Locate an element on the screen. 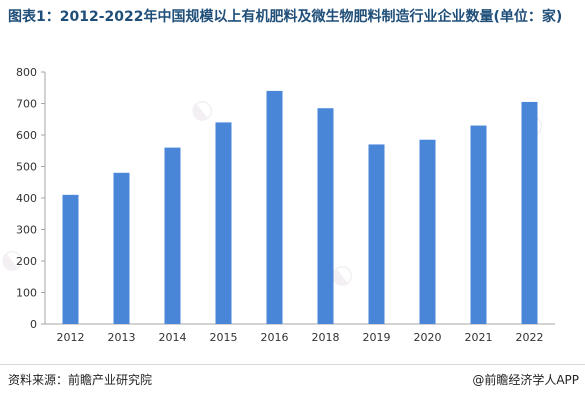 This screenshot has height=400, width=585. x-tick-label: 2018 is located at coordinates (326, 337).